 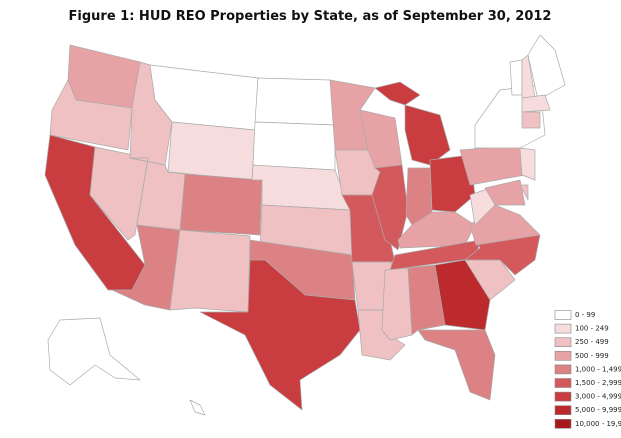 What do you see at coordinates (585, 315) in the screenshot?
I see `legend-label: 0 - 99` at bounding box center [585, 315].